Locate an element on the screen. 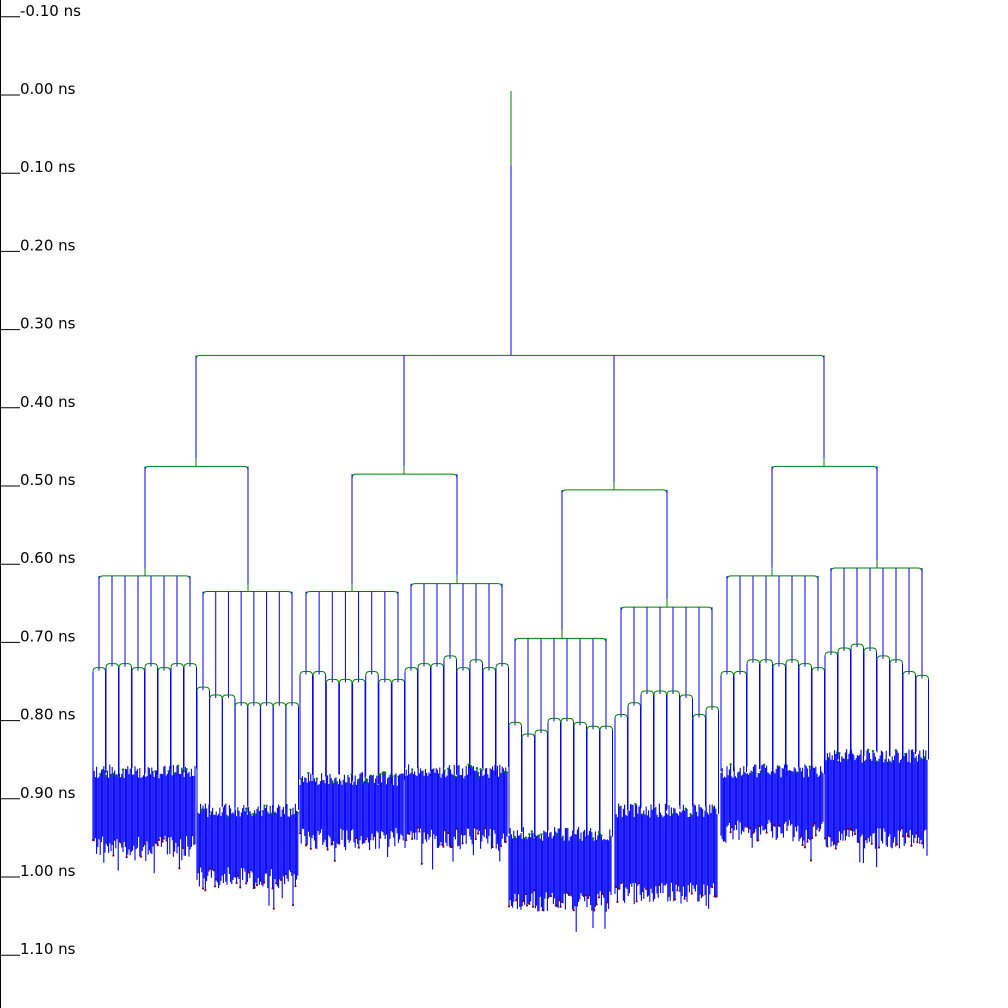 This screenshot has width=1008, height=1008. axis-tick-label: 1.10 ns is located at coordinates (48, 949).